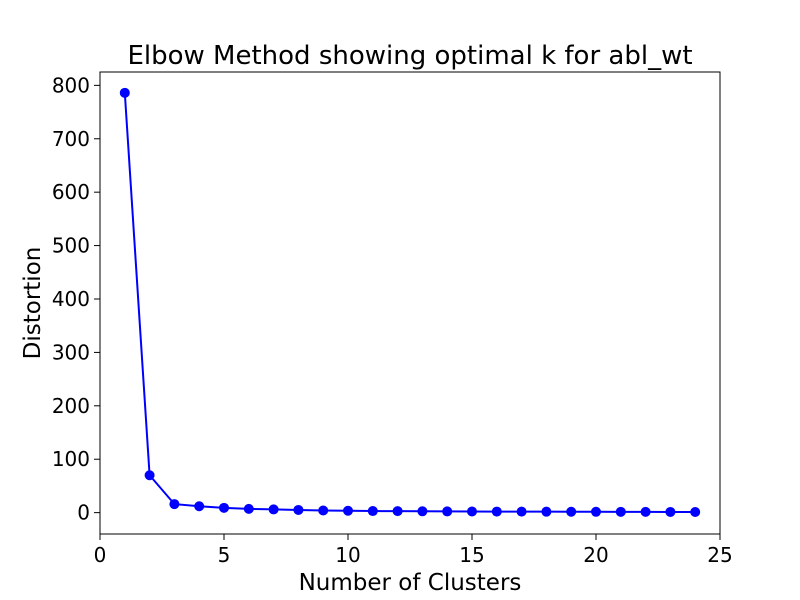 The width and height of the screenshot is (800, 600). What do you see at coordinates (595, 555) in the screenshot?
I see `x-tick-label: 20` at bounding box center [595, 555].